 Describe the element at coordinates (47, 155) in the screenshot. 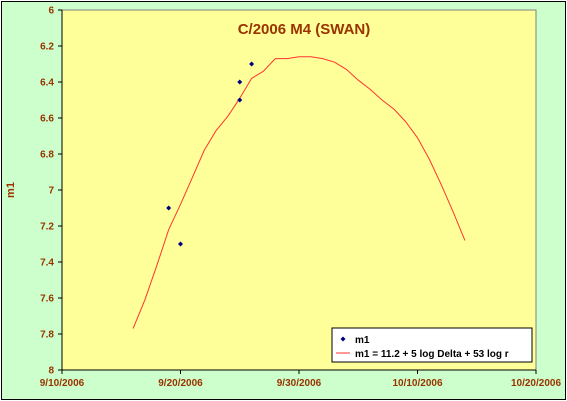

I see `y-tick-label: 6.8` at that location.